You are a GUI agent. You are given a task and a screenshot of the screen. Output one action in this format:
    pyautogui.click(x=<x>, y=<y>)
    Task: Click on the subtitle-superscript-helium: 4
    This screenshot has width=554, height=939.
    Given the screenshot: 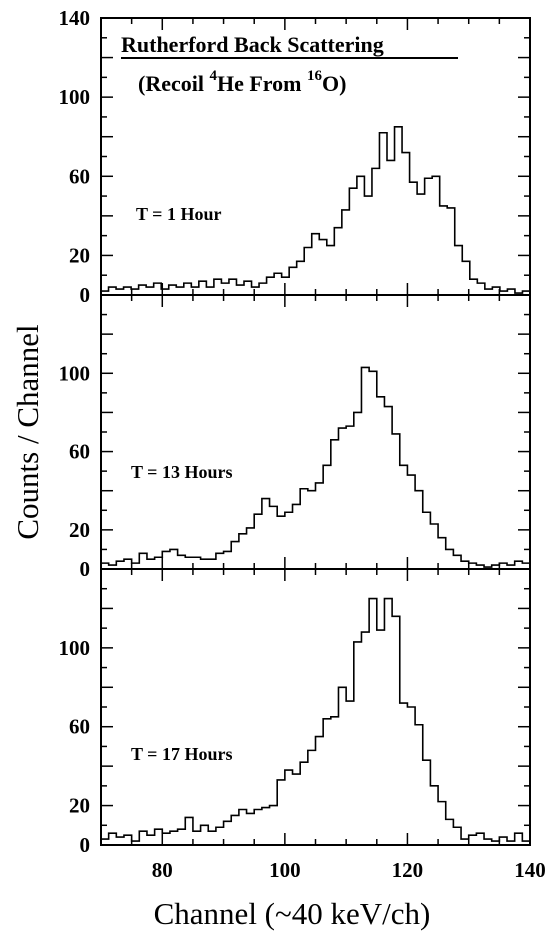 What is the action you would take?
    pyautogui.click(x=213, y=76)
    